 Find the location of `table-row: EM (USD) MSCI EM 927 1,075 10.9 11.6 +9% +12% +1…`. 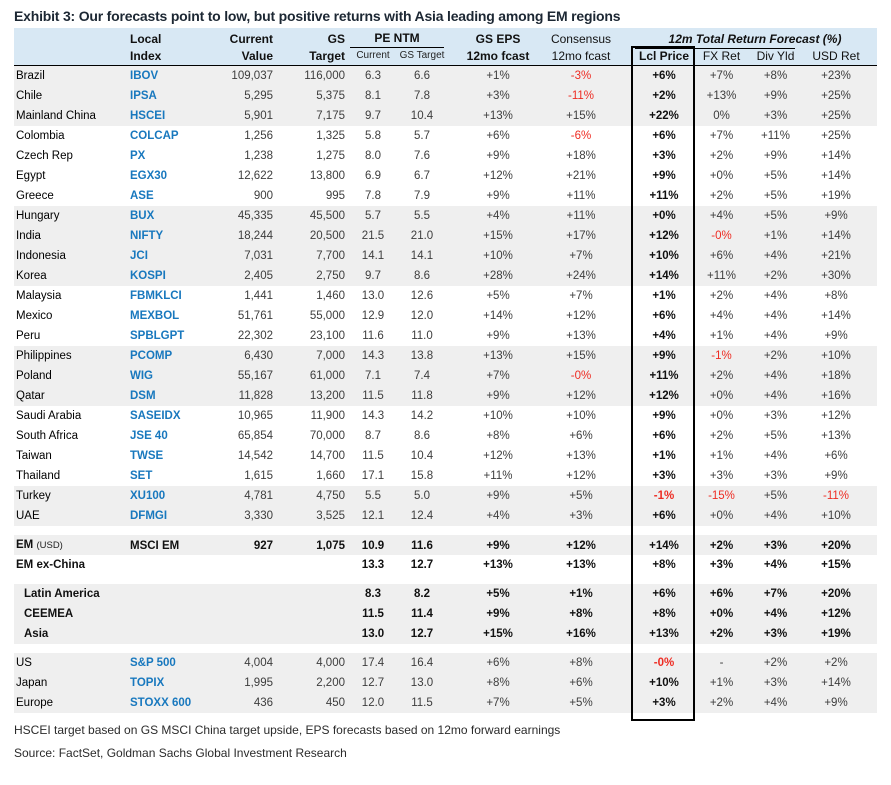

table-row: EM (USD) MSCI EM 927 1,075 10.9 11.6 +9% +12% +1… is located at coordinates (445, 545).